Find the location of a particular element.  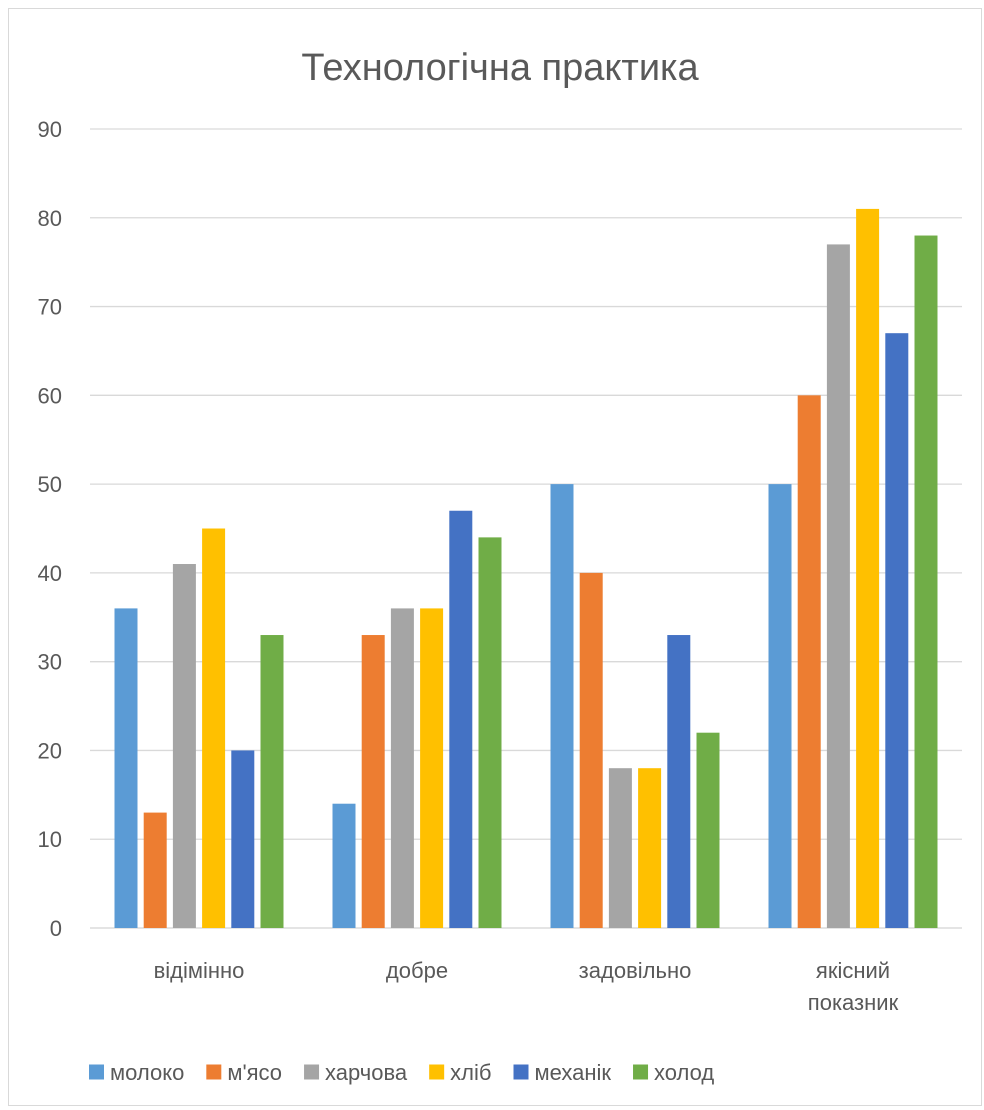

category-label: добре is located at coordinates (417, 970).